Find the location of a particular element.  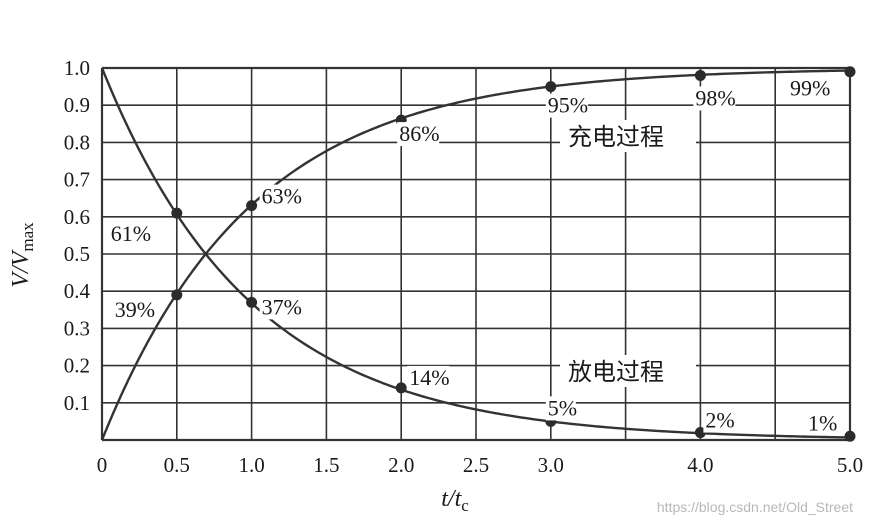

y-axis-title-main: V is located at coordinates (21, 279).